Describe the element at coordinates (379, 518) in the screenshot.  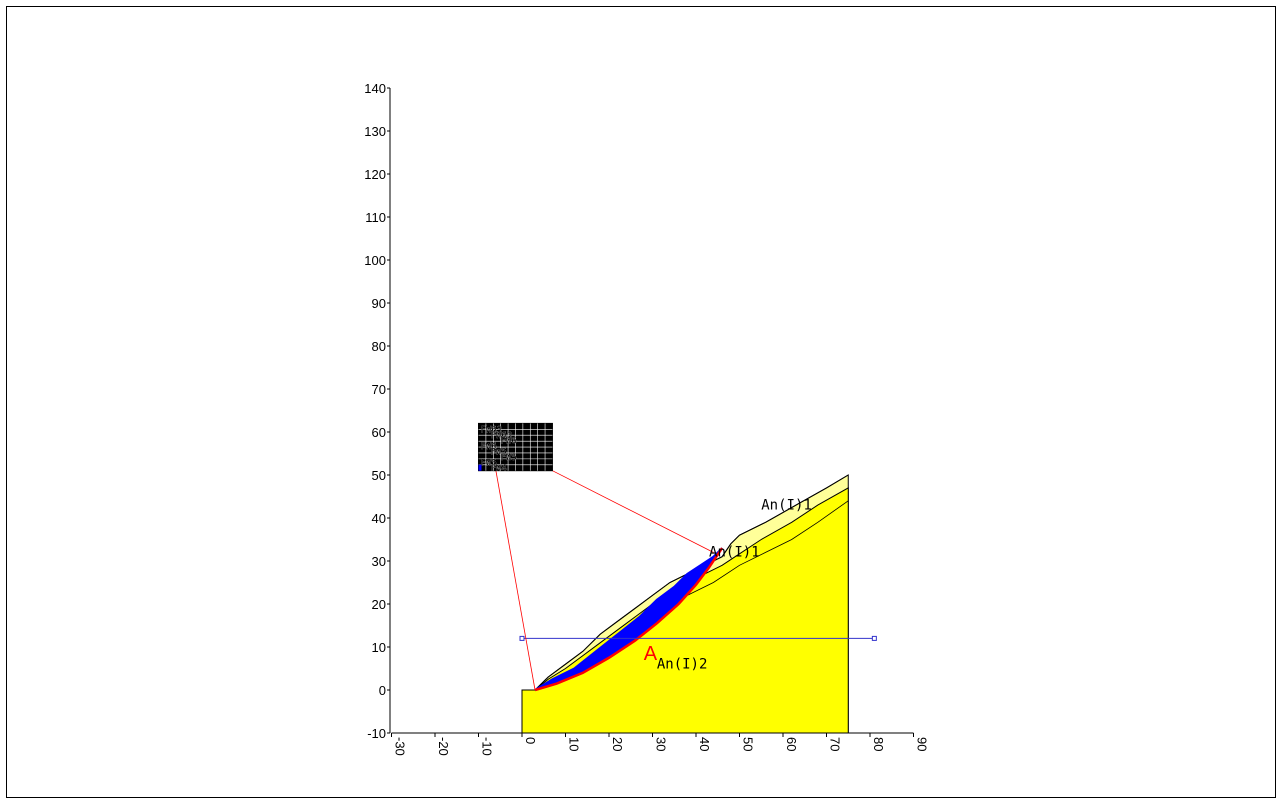
I see `y-tick-label: 40` at that location.